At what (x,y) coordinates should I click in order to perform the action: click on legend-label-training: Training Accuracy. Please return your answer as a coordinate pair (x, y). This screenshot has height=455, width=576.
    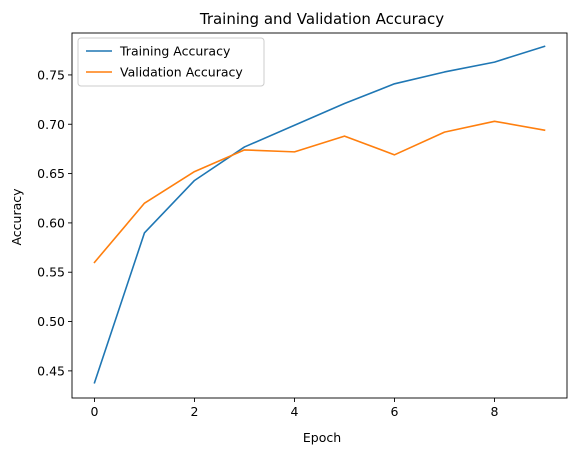
    Looking at the image, I should click on (175, 51).